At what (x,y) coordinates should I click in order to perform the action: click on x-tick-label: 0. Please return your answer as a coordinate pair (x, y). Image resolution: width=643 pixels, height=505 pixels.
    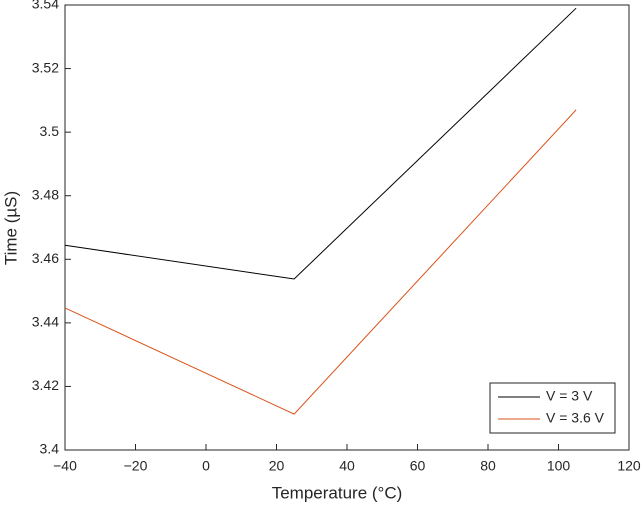
    Looking at the image, I should click on (206, 466).